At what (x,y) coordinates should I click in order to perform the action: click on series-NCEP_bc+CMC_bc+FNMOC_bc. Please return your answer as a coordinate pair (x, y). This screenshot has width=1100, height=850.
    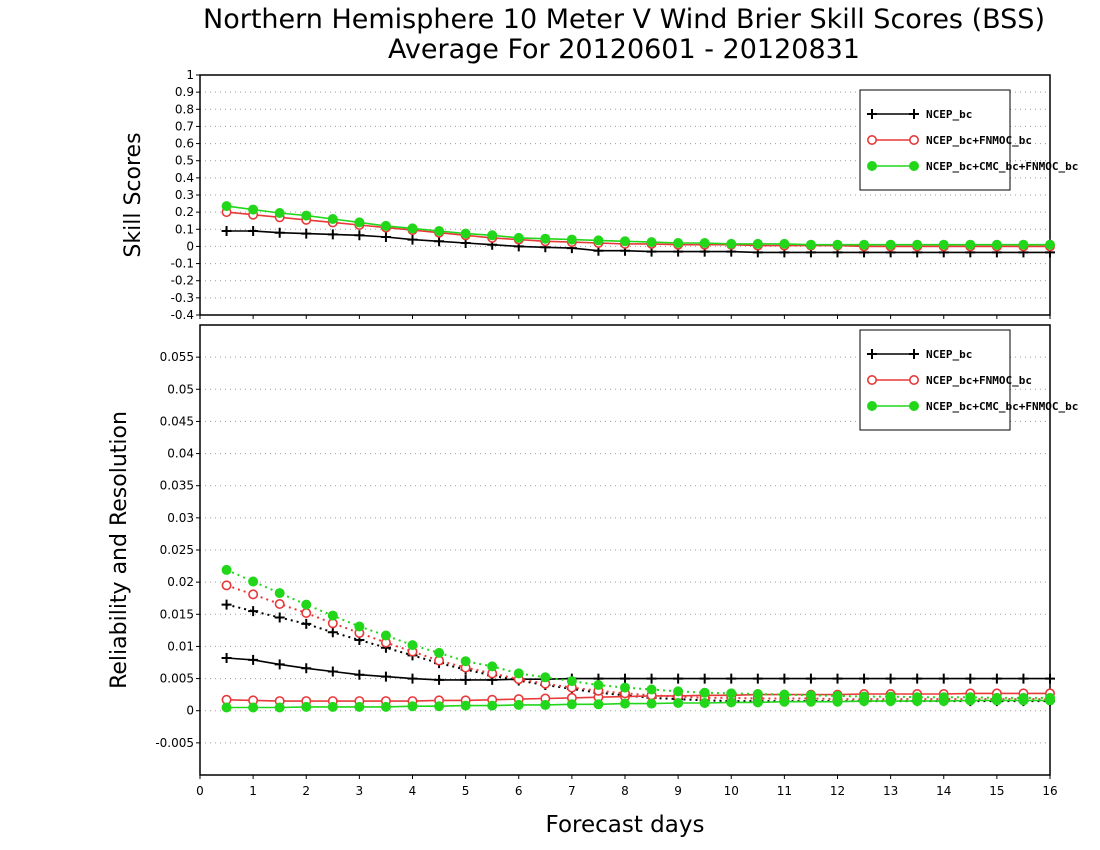
    Looking at the image, I should click on (638, 225).